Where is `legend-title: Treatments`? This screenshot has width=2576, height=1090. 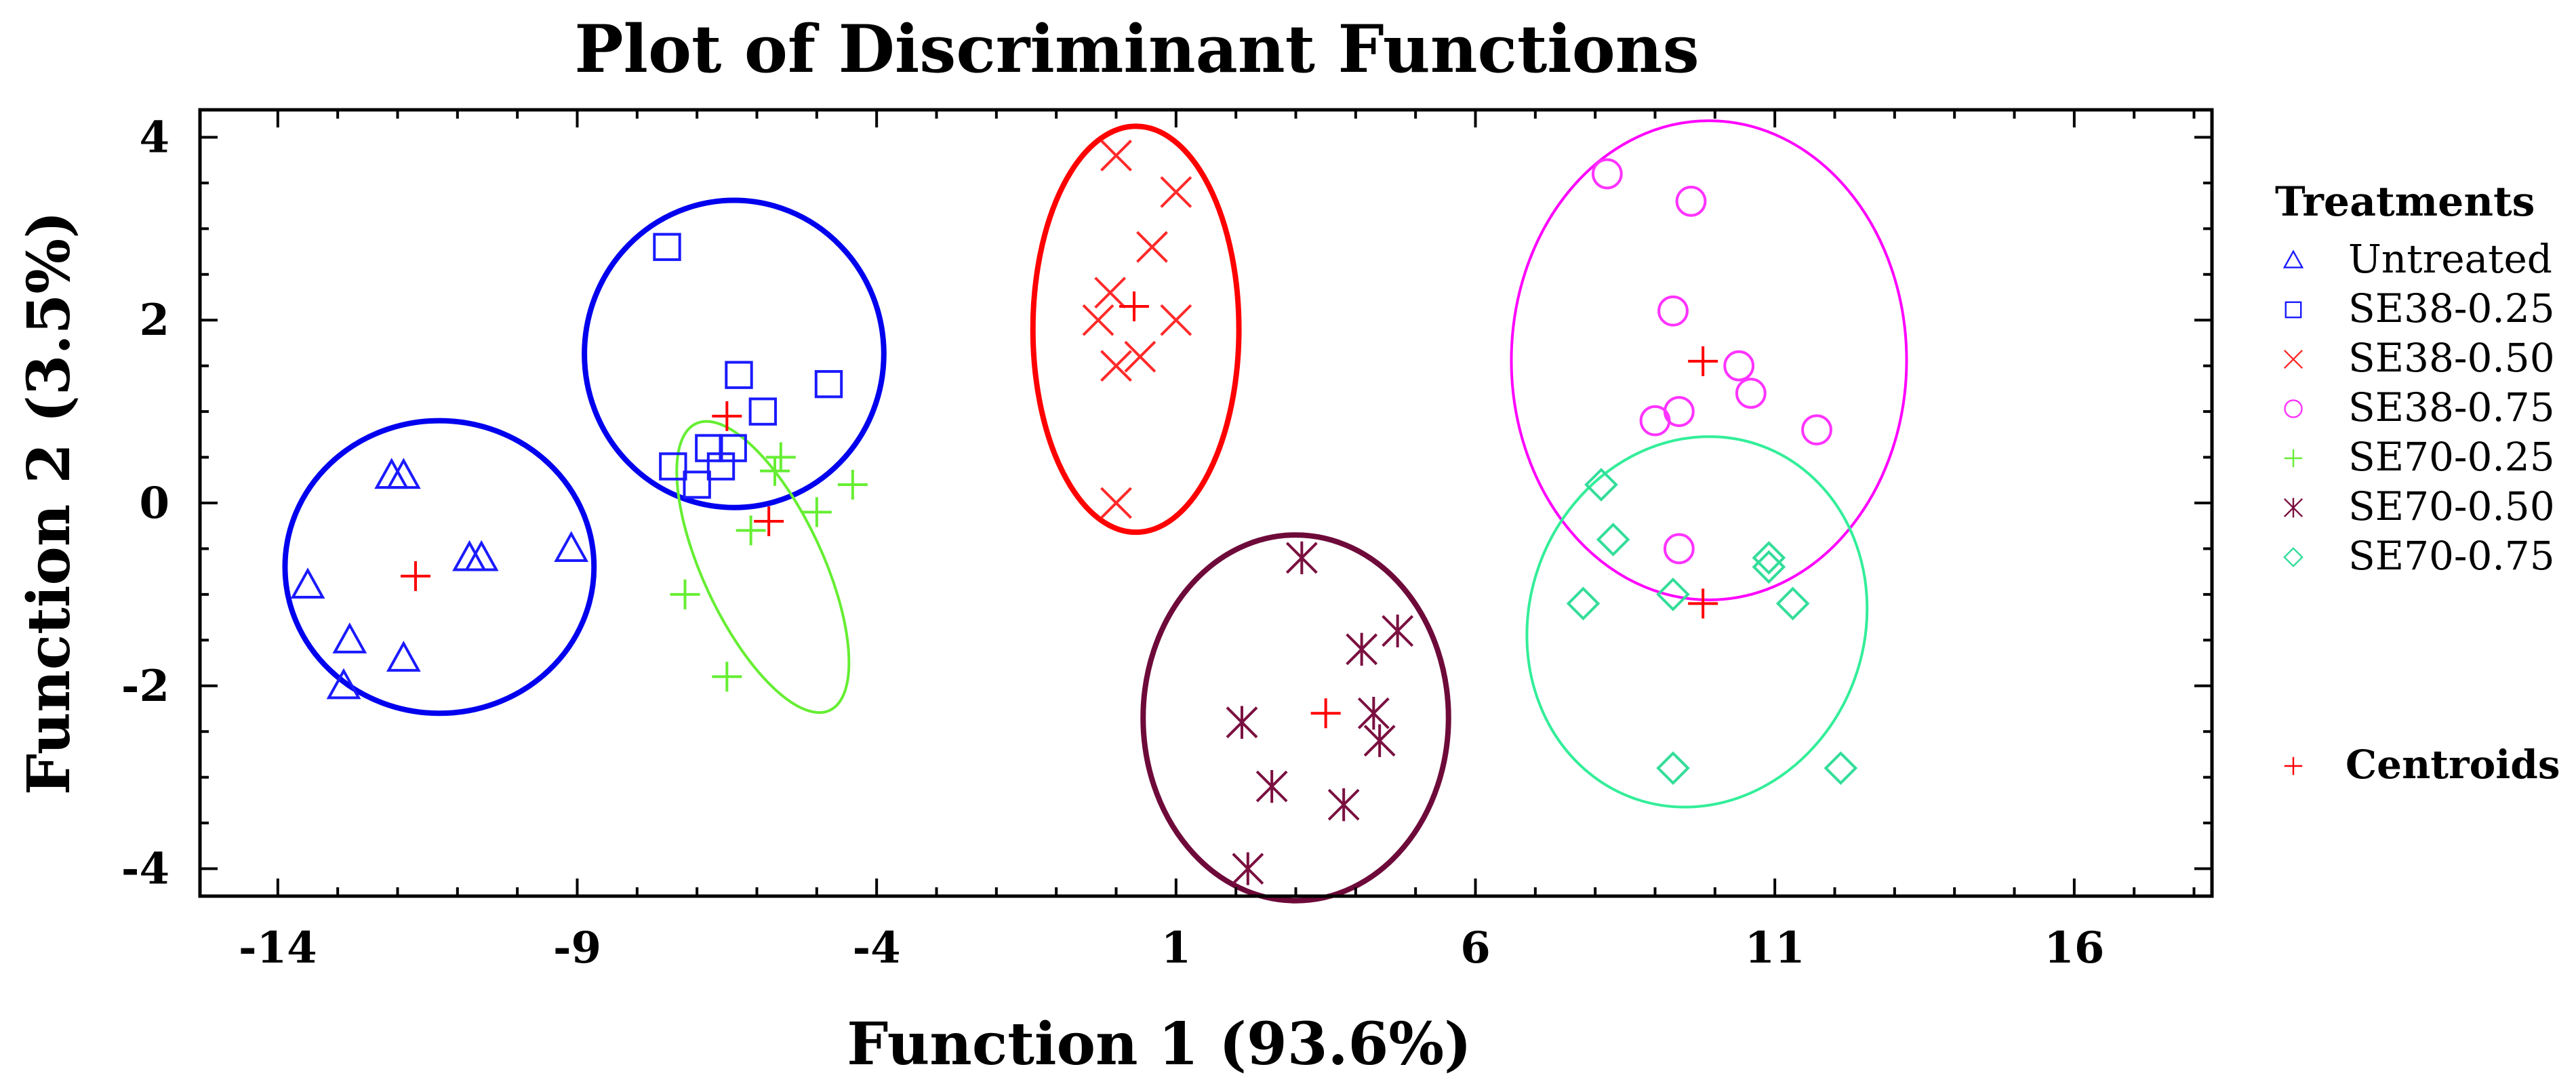 legend-title: Treatments is located at coordinates (2405, 202).